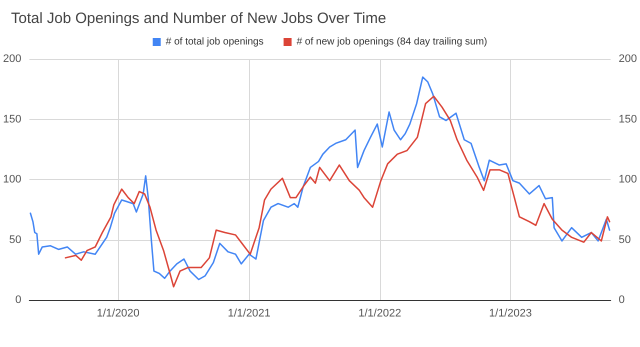  I want to click on y-tick-label: 100, so click(12, 180).